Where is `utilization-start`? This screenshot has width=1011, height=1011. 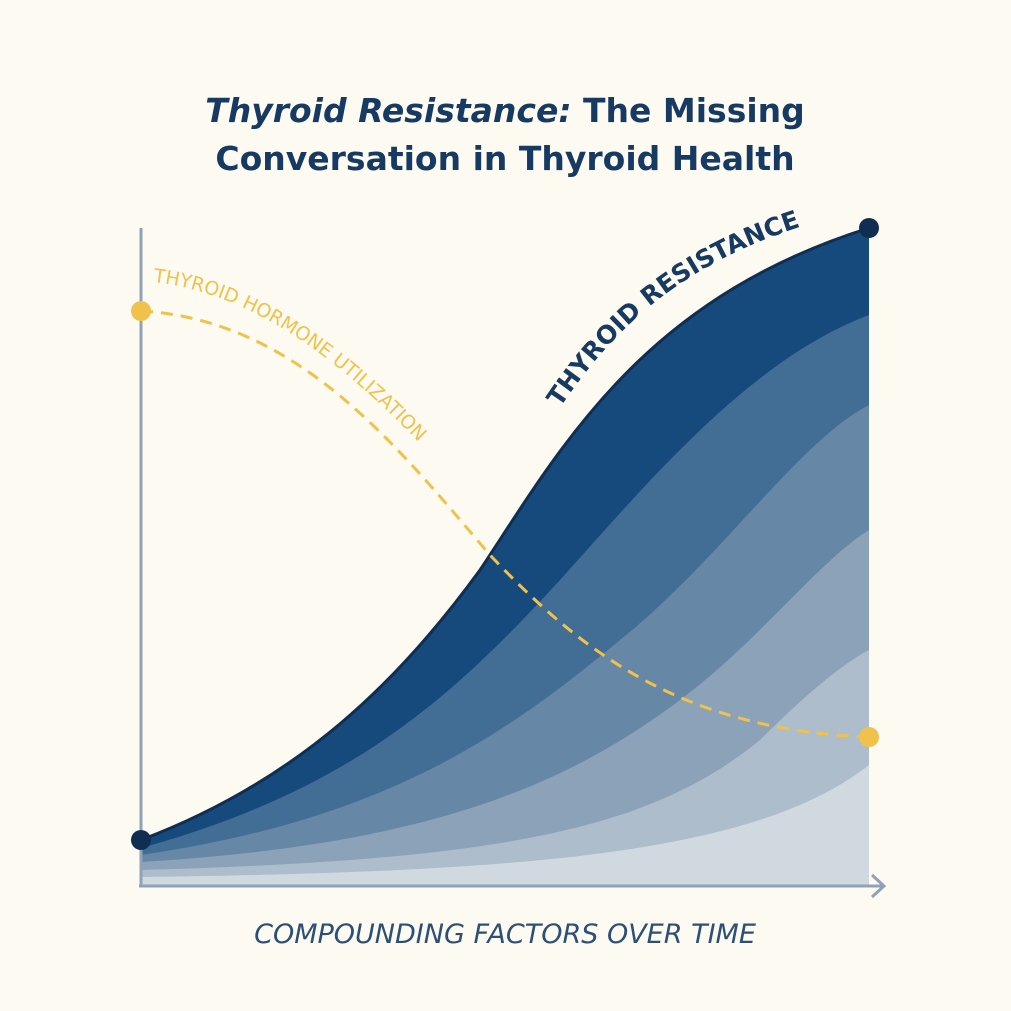
utilization-start is located at coordinates (141, 311).